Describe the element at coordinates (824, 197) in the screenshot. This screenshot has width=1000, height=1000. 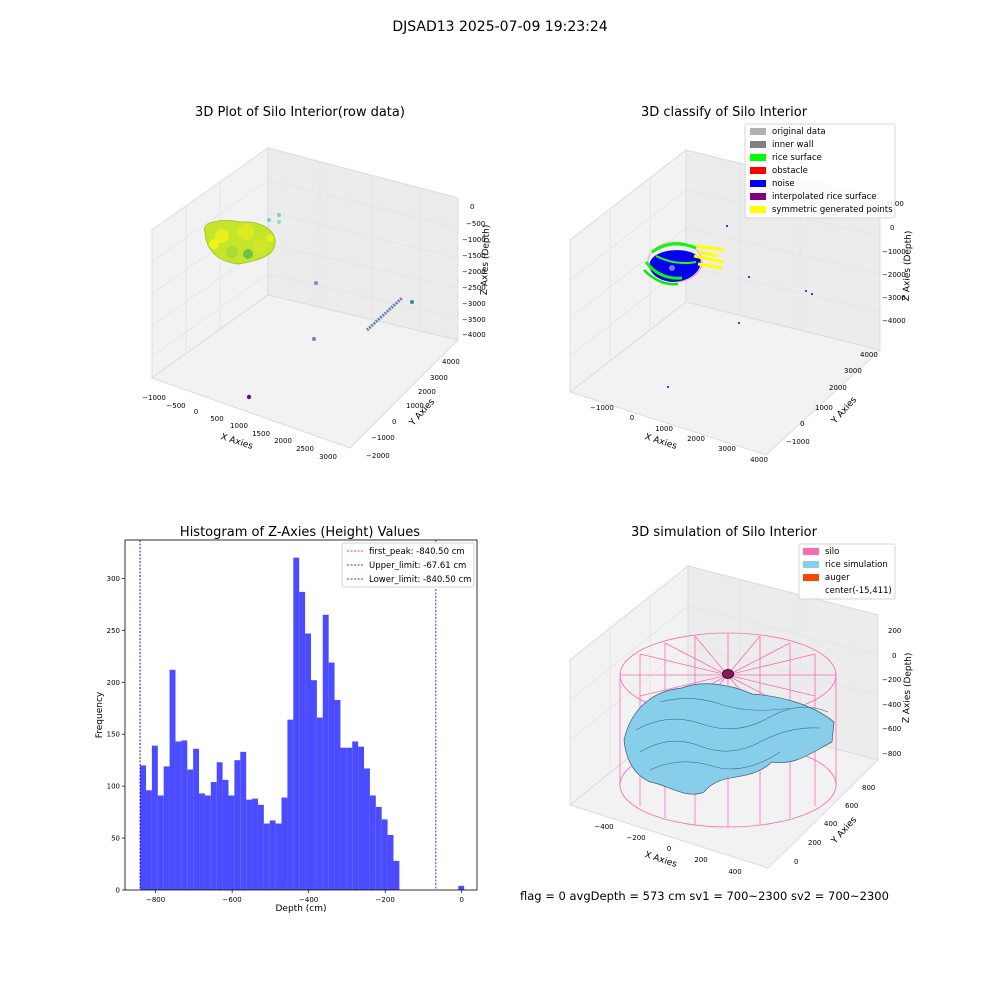
I see `svg-text: interpolated rice surface` at that location.